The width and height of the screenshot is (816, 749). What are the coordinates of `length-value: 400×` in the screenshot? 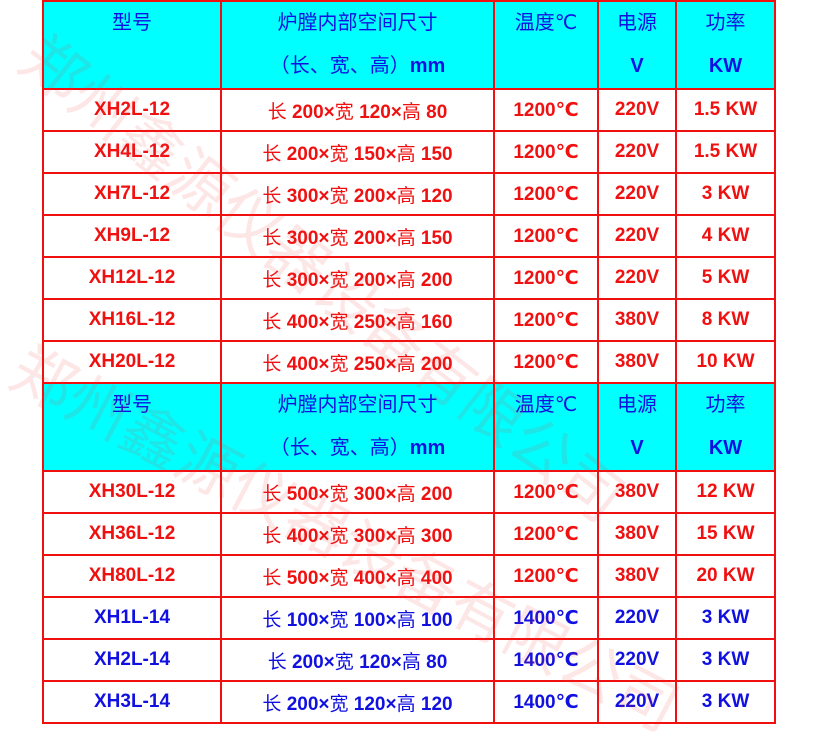 It's located at (308, 364).